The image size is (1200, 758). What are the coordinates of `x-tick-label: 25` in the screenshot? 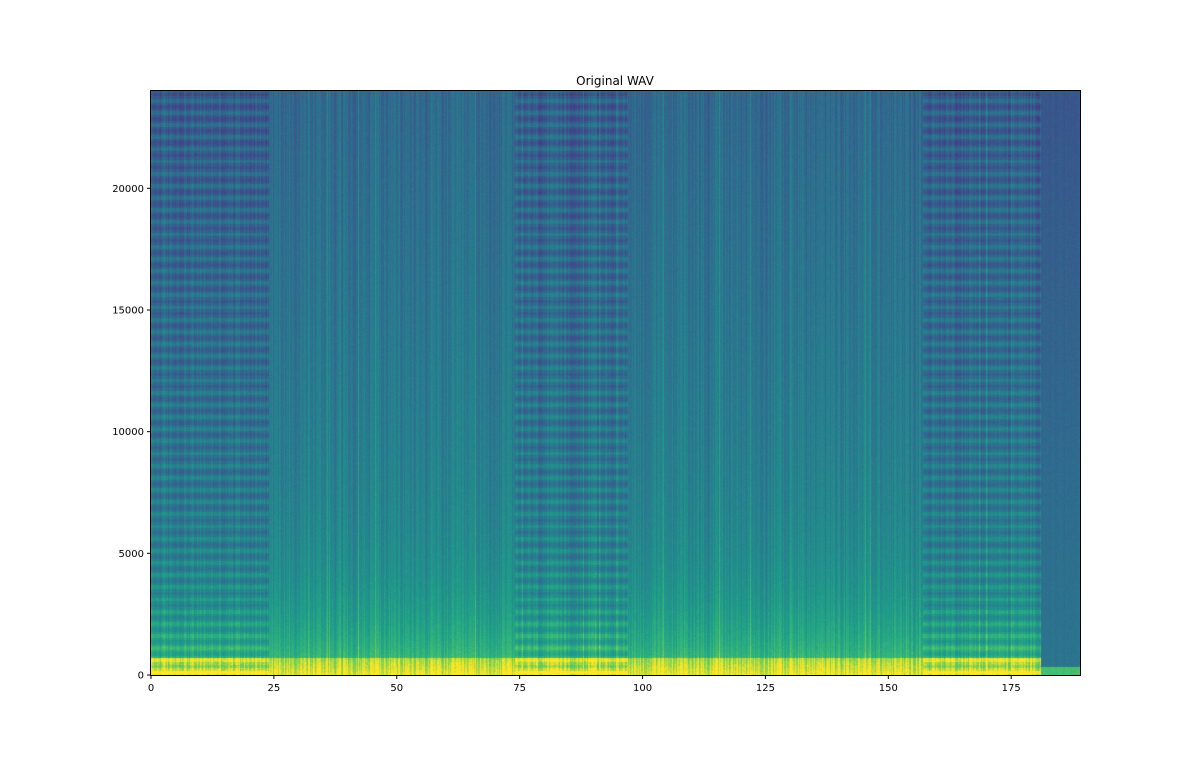 It's located at (274, 688).